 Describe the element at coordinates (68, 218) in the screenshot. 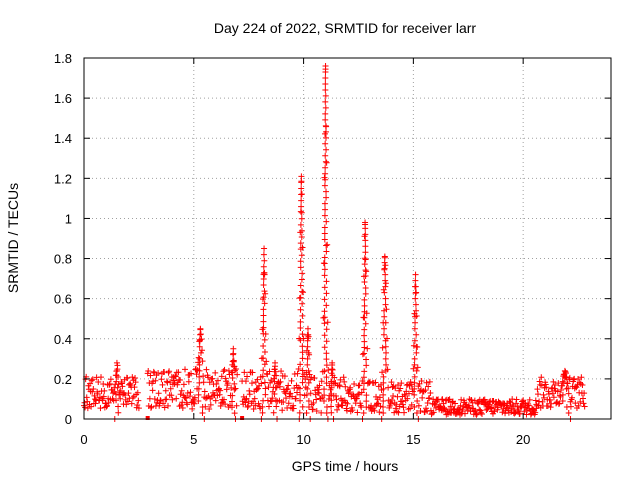

I see `y-tick-label: 1` at that location.